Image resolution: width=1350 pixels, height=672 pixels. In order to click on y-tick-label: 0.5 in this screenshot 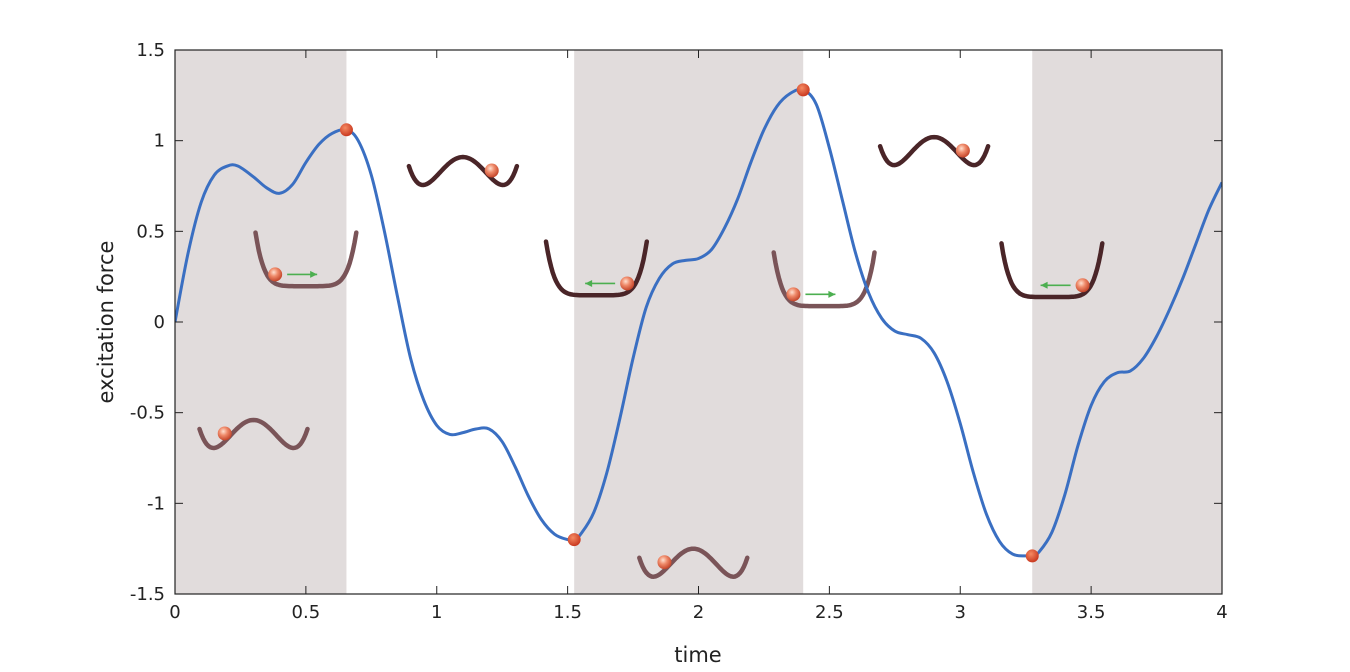, I will do `click(150, 231)`.